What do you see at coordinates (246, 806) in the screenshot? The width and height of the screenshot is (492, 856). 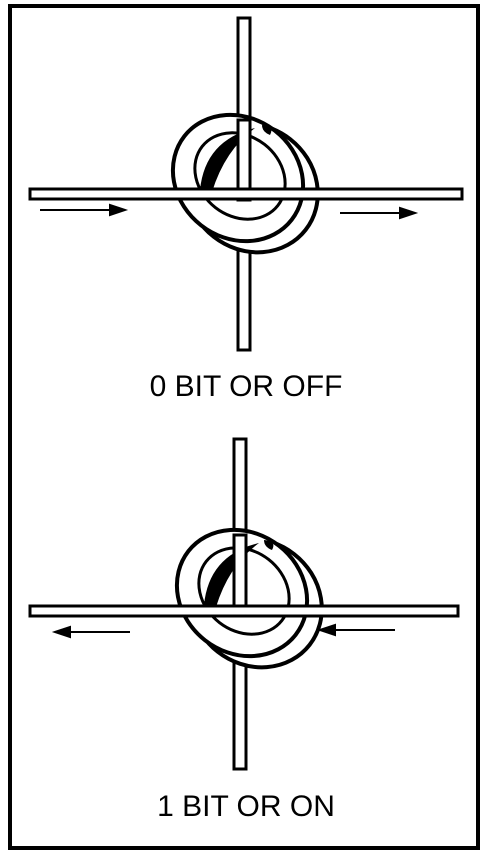 I see `caption-one-bit: 1 BIT OR ON` at bounding box center [246, 806].